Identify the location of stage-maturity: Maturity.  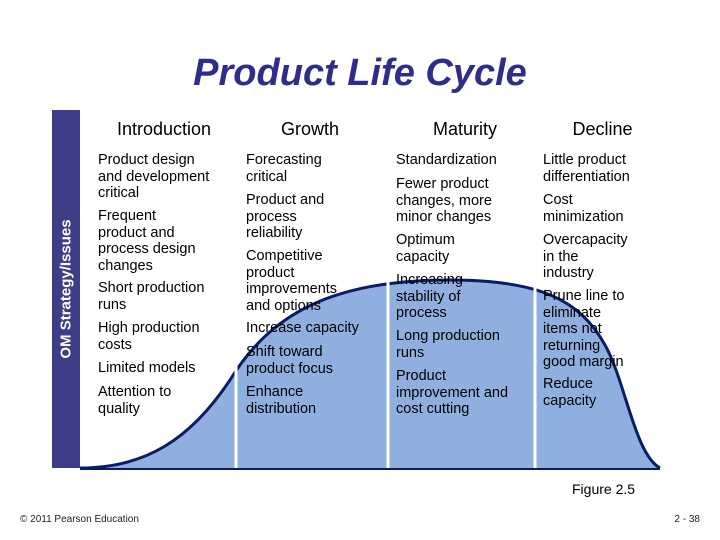
(464, 129).